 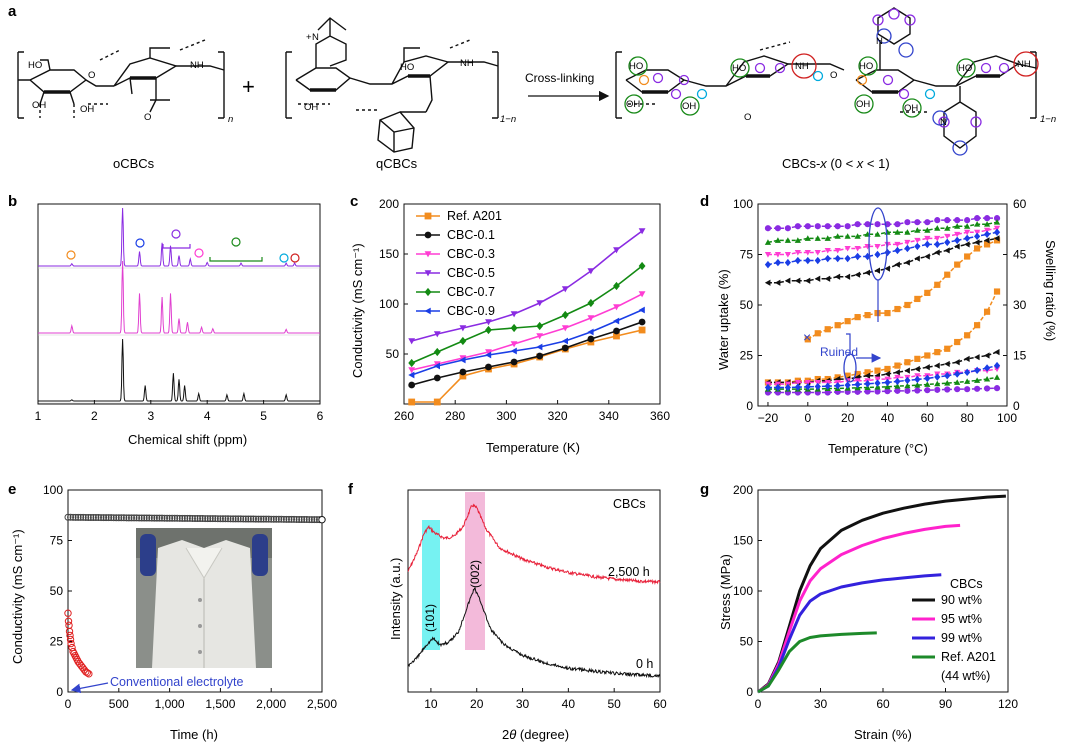 What do you see at coordinates (831, 82) in the screenshot?
I see `site-circles` at bounding box center [831, 82].